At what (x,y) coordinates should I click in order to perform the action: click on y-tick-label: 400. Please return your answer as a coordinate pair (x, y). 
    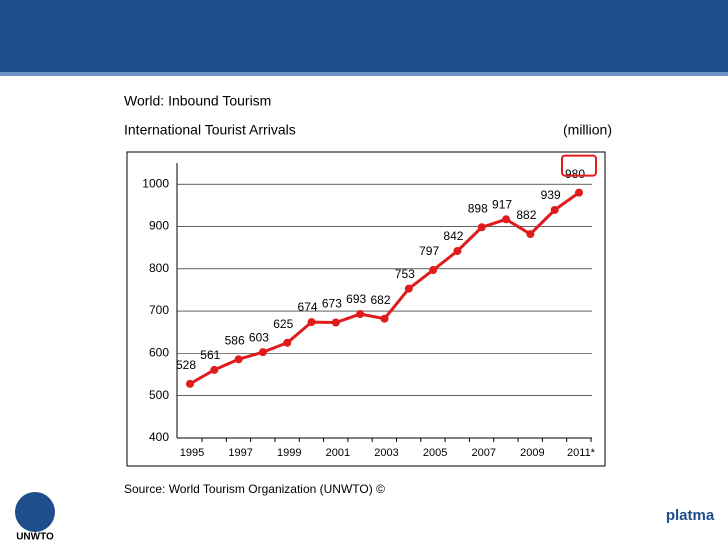
    Looking at the image, I should click on (159, 437).